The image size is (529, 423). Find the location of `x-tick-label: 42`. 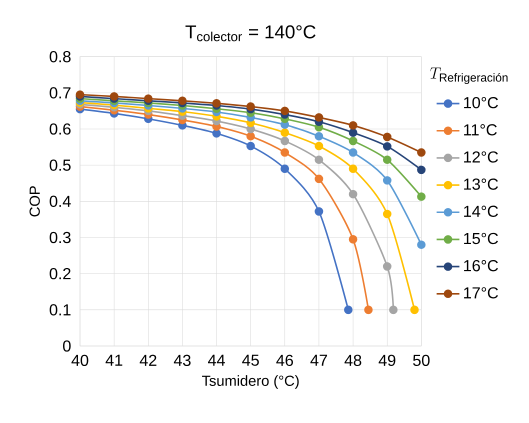

x-tick-label: 42 is located at coordinates (148, 360).